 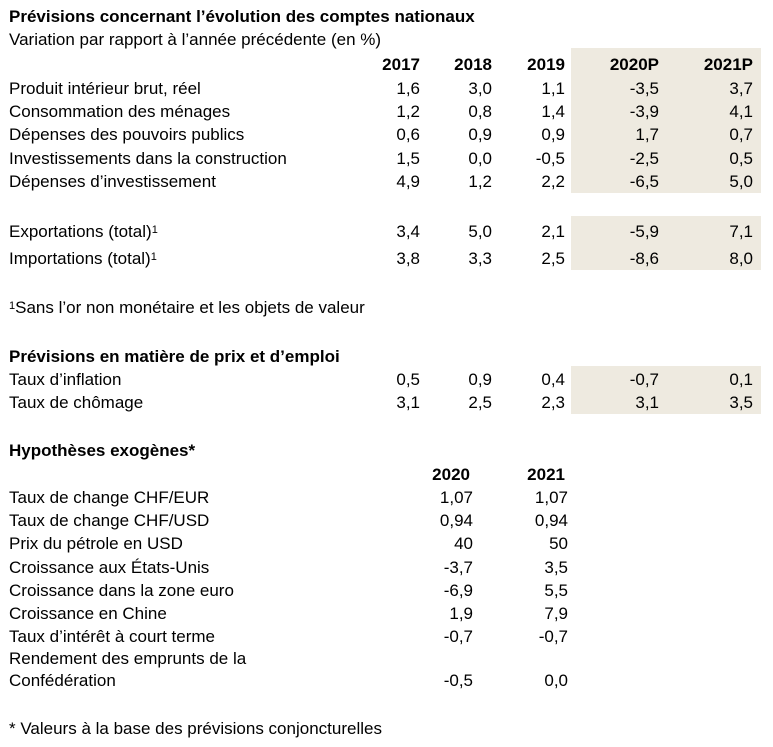 I want to click on cell-value: 3,3, so click(x=480, y=258).